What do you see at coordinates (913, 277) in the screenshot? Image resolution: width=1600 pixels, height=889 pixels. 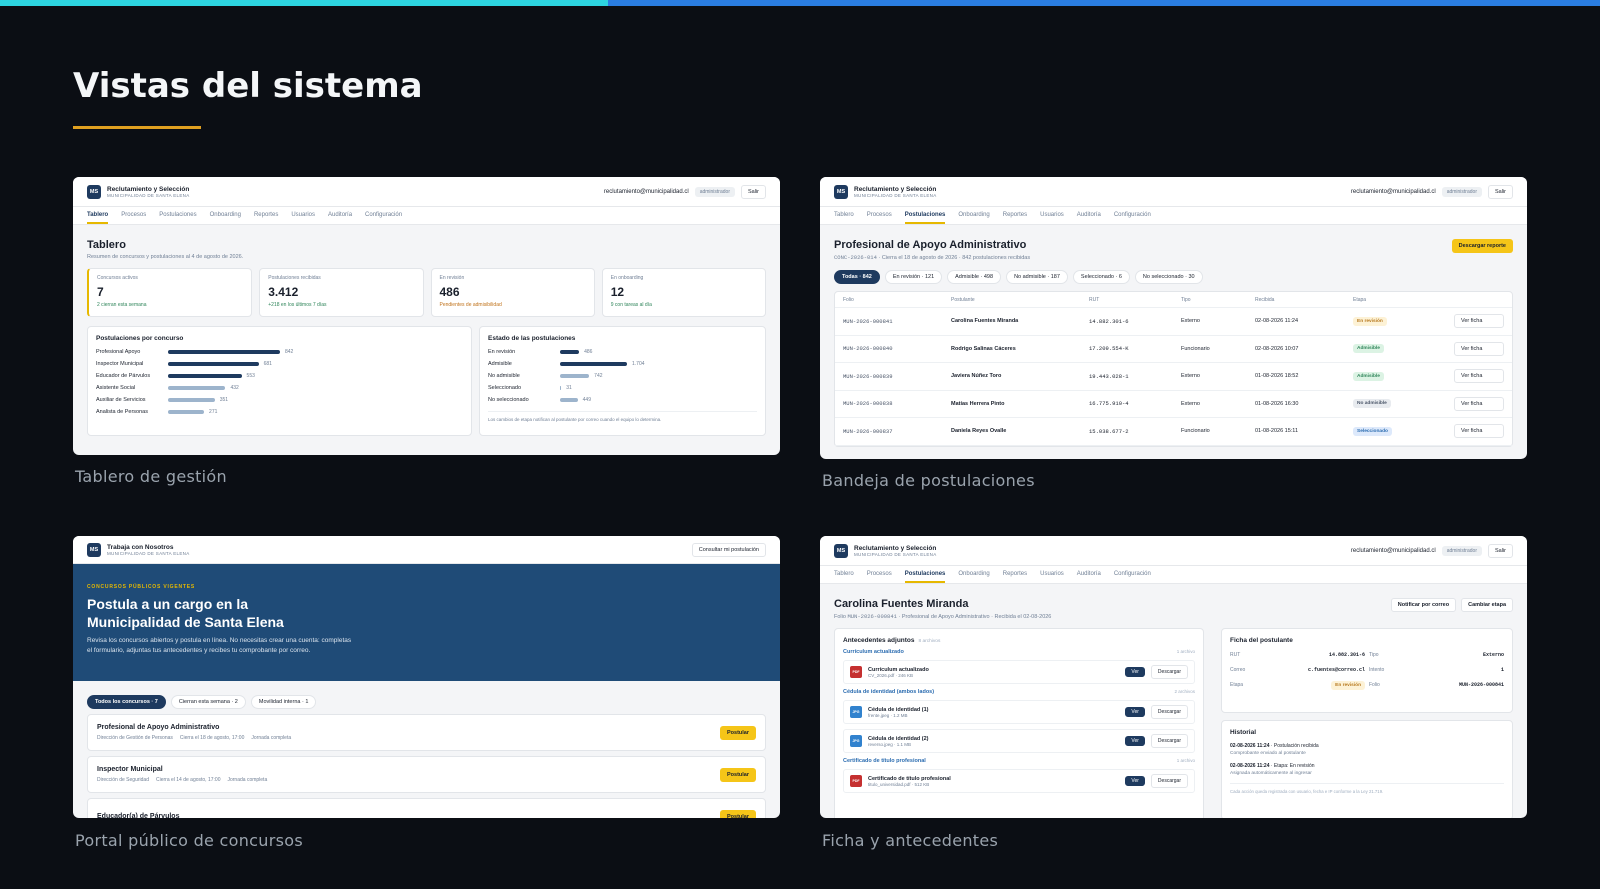 I see `filter-pill: En revisión · 121` at bounding box center [913, 277].